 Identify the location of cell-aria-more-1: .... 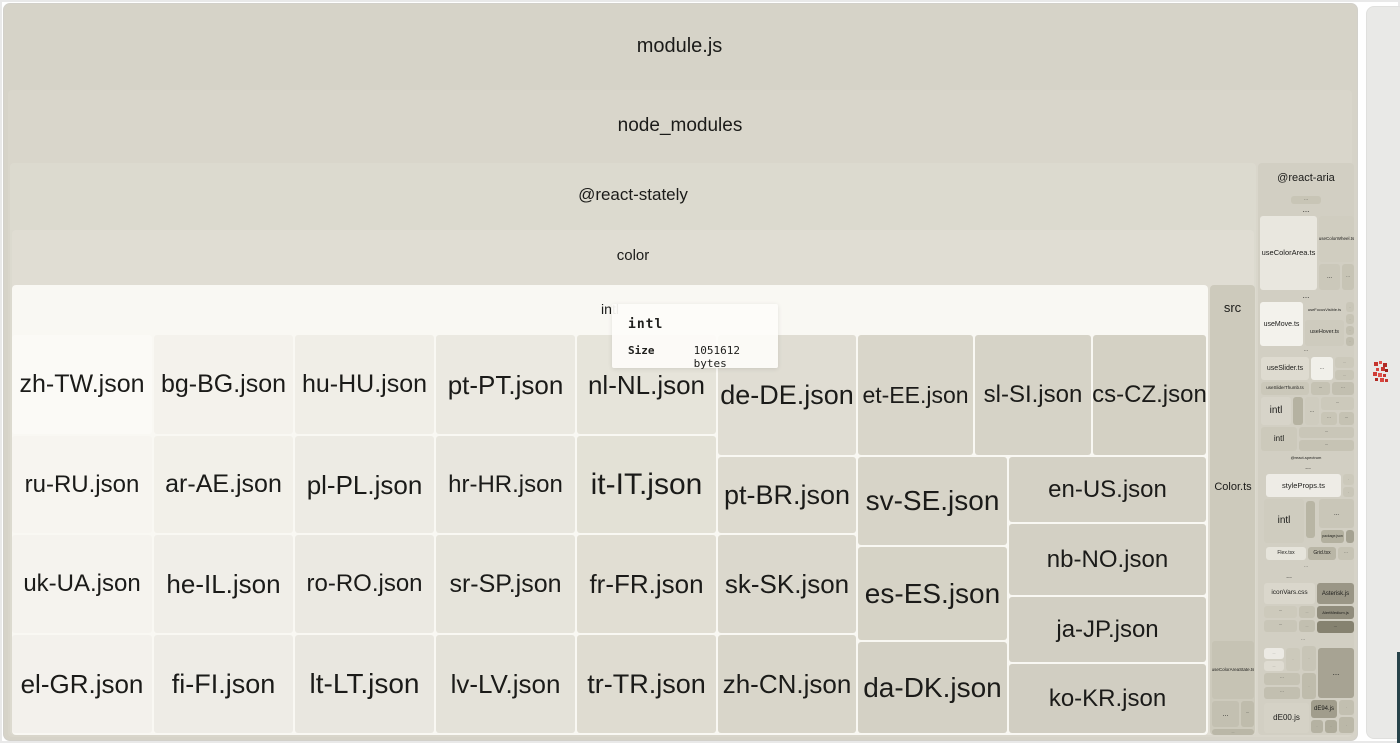
(1306, 209).